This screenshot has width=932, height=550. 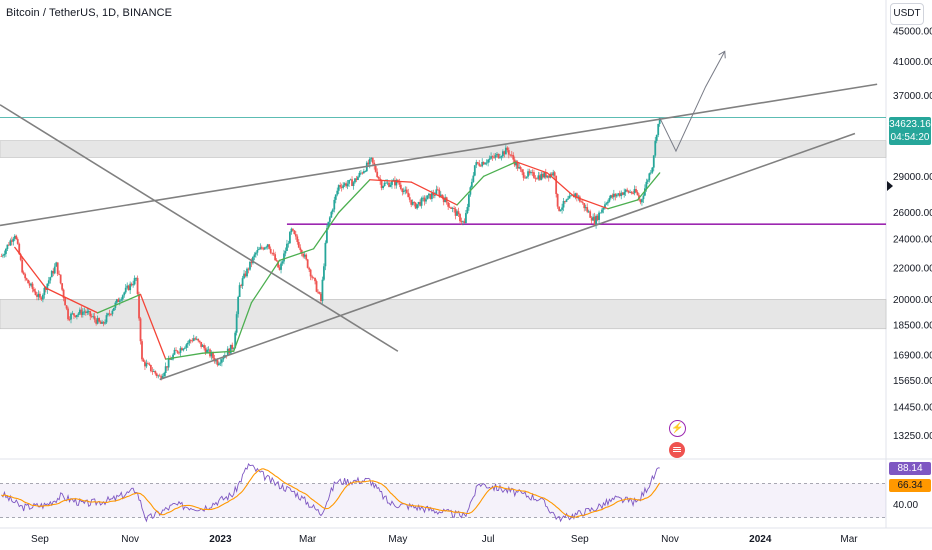 What do you see at coordinates (912, 213) in the screenshot?
I see `price-tick-label: 26000.00` at bounding box center [912, 213].